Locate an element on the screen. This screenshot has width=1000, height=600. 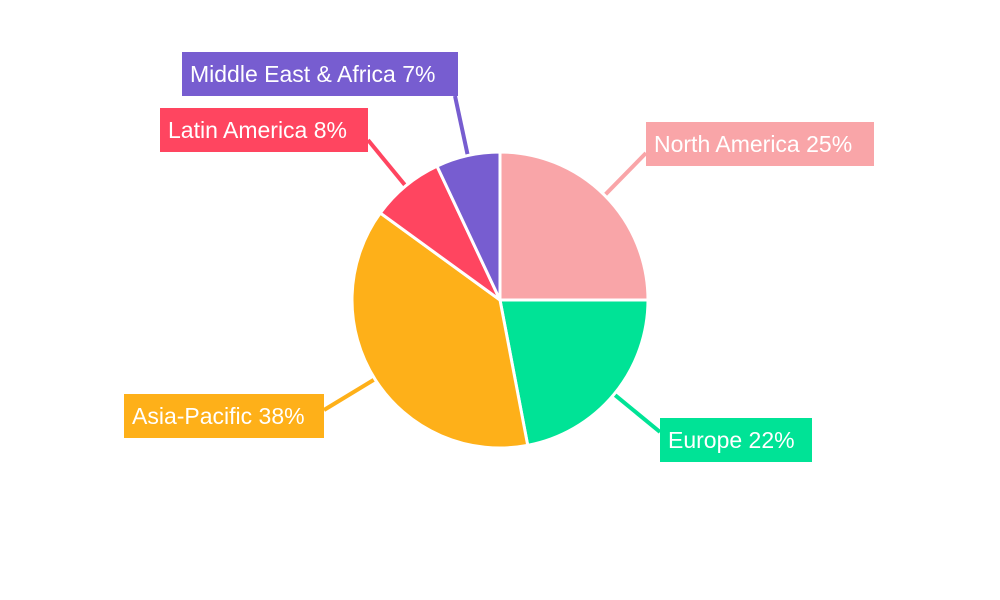
leader-line-north-america is located at coordinates (622, 177).